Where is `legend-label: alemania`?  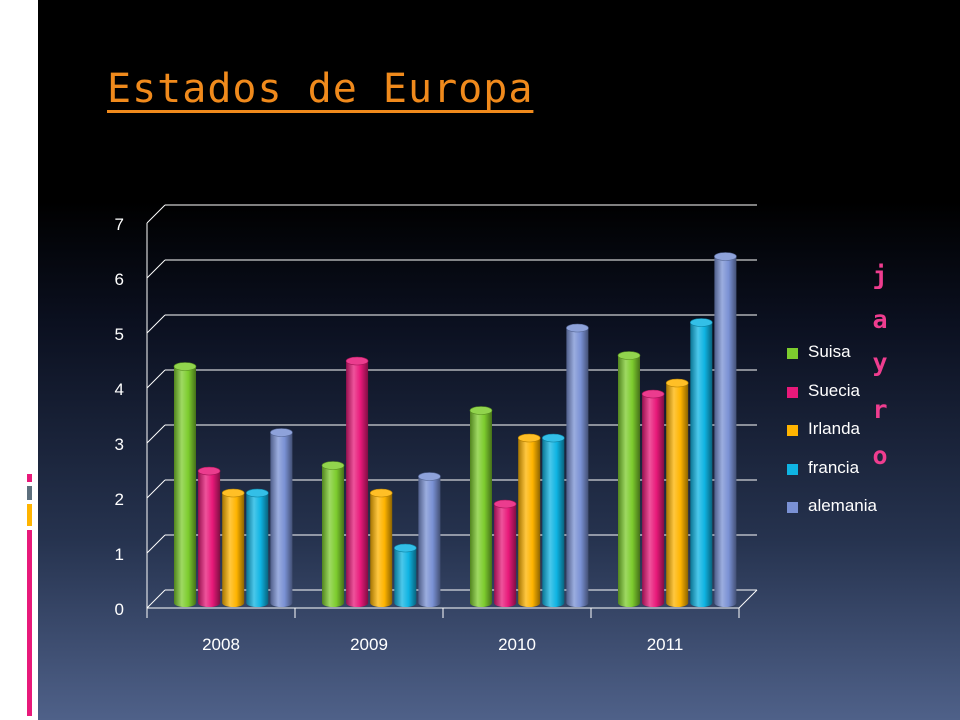 legend-label: alemania is located at coordinates (842, 505).